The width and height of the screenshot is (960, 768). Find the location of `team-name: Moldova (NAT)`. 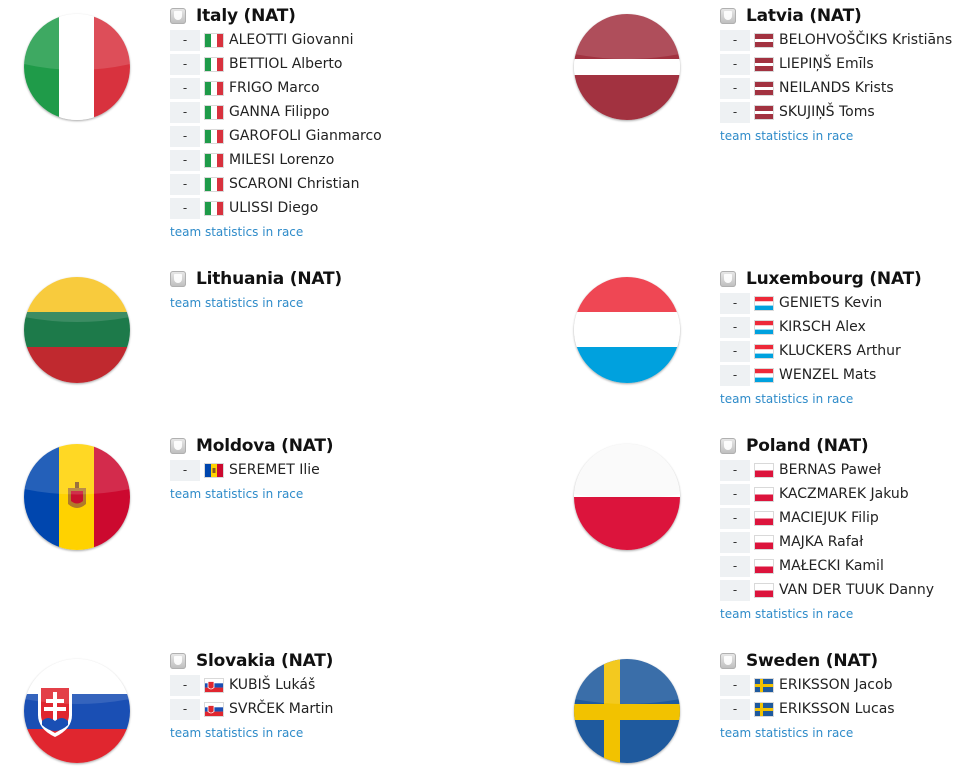

team-name: Moldova (NAT) is located at coordinates (265, 446).